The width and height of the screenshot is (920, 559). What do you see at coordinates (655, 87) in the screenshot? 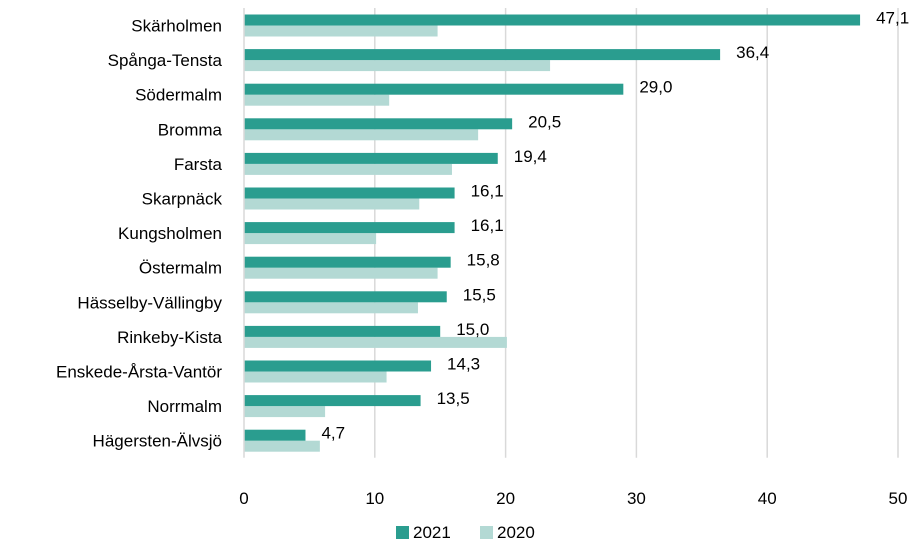
I see `data-label-2021: 29,0` at bounding box center [655, 87].